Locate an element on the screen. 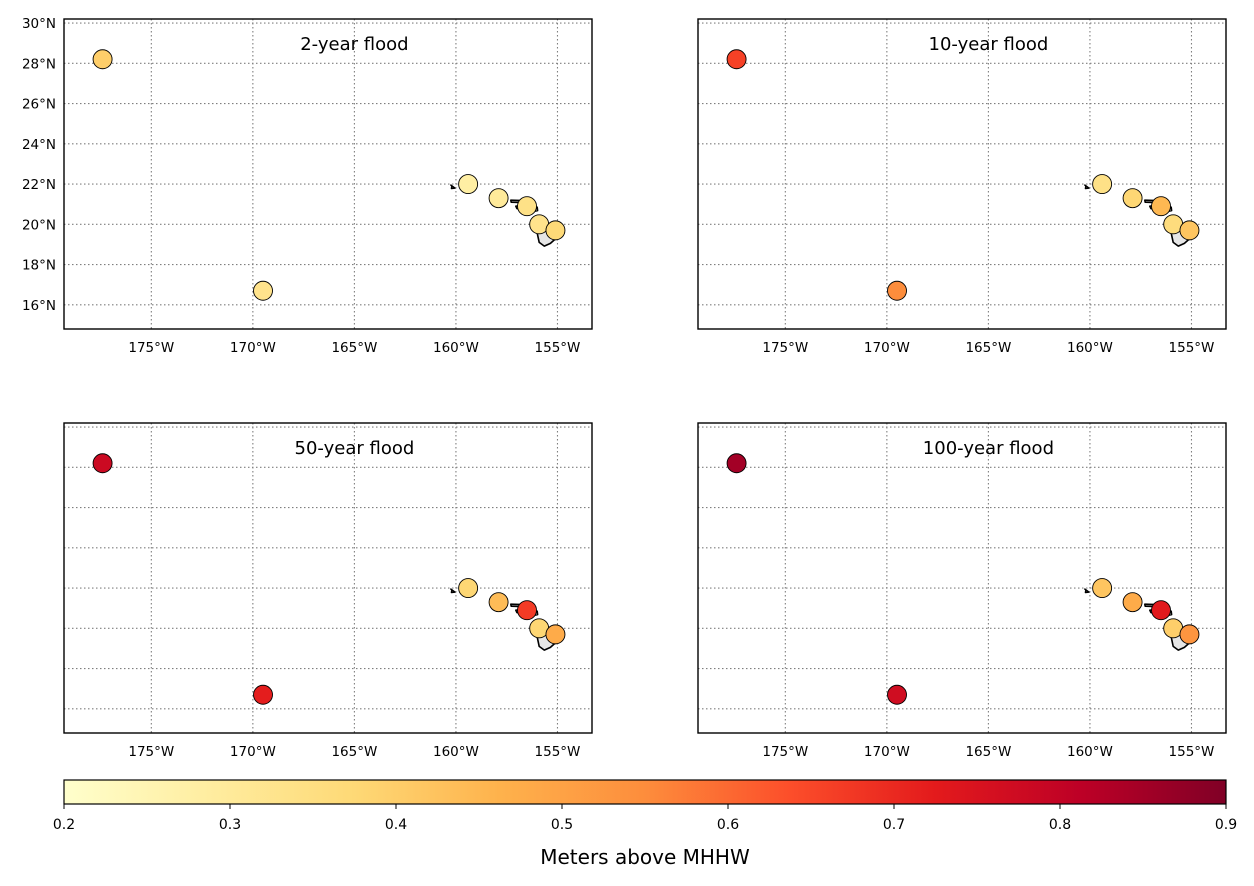 The width and height of the screenshot is (1254, 886). colorbar-tick-label: 0.4 is located at coordinates (396, 825).